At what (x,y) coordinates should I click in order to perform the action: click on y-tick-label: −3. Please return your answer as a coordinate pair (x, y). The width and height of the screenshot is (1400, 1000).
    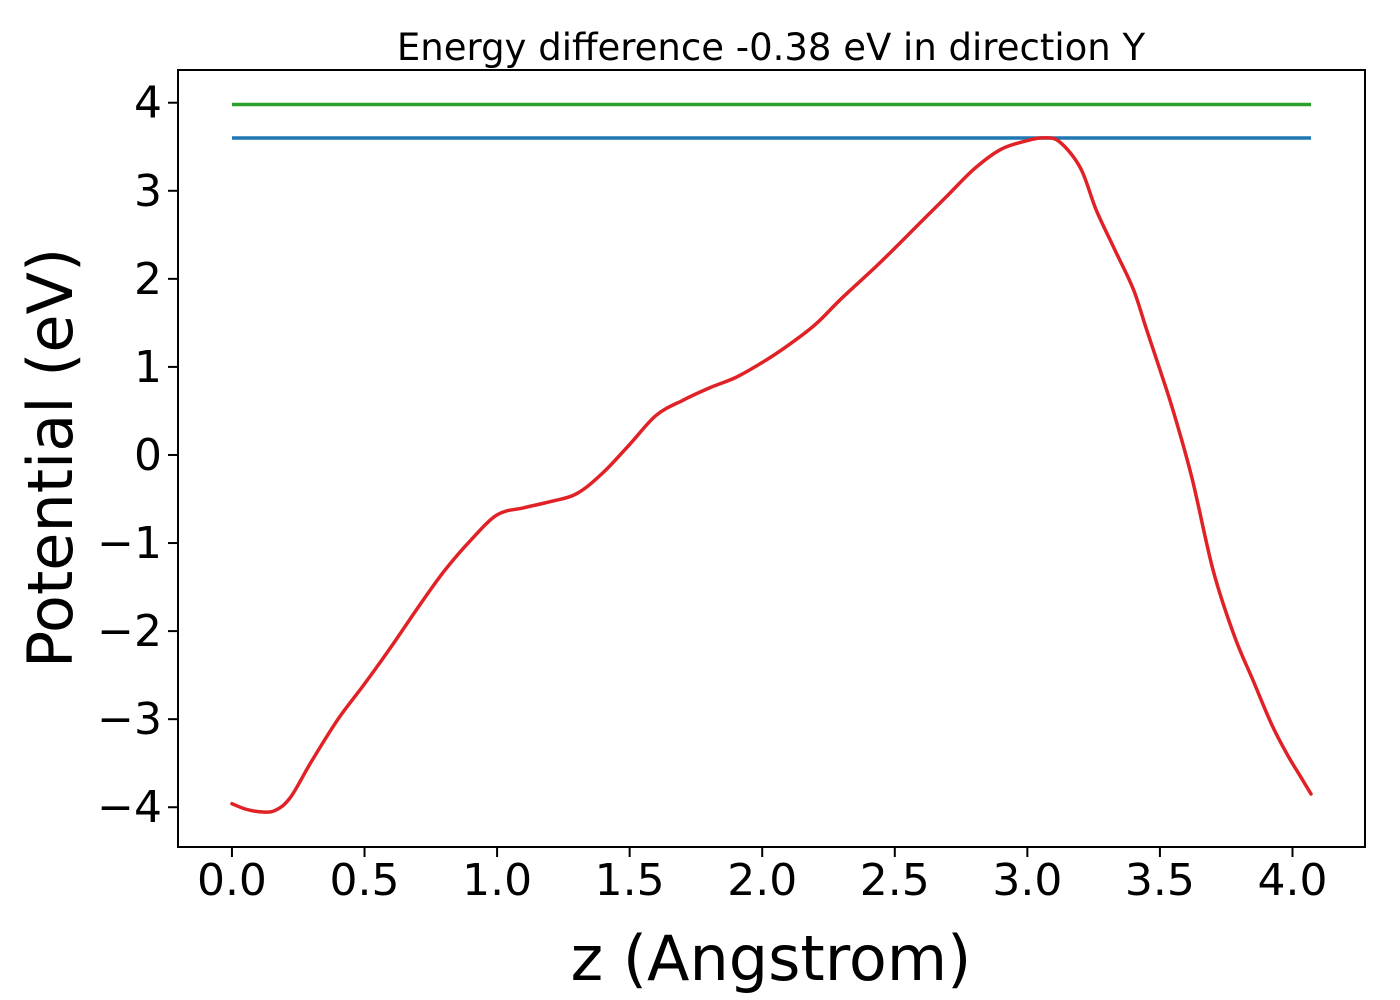
    Looking at the image, I should click on (129, 719).